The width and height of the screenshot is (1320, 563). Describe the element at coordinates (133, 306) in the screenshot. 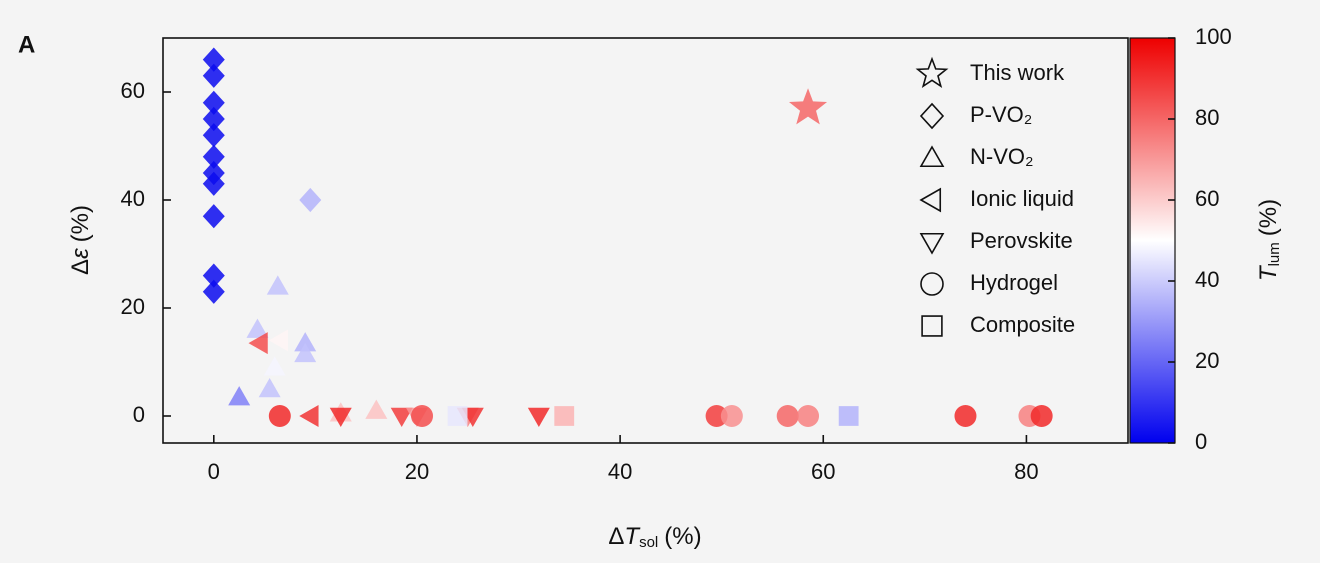

I see `y-tick-label: 20` at that location.